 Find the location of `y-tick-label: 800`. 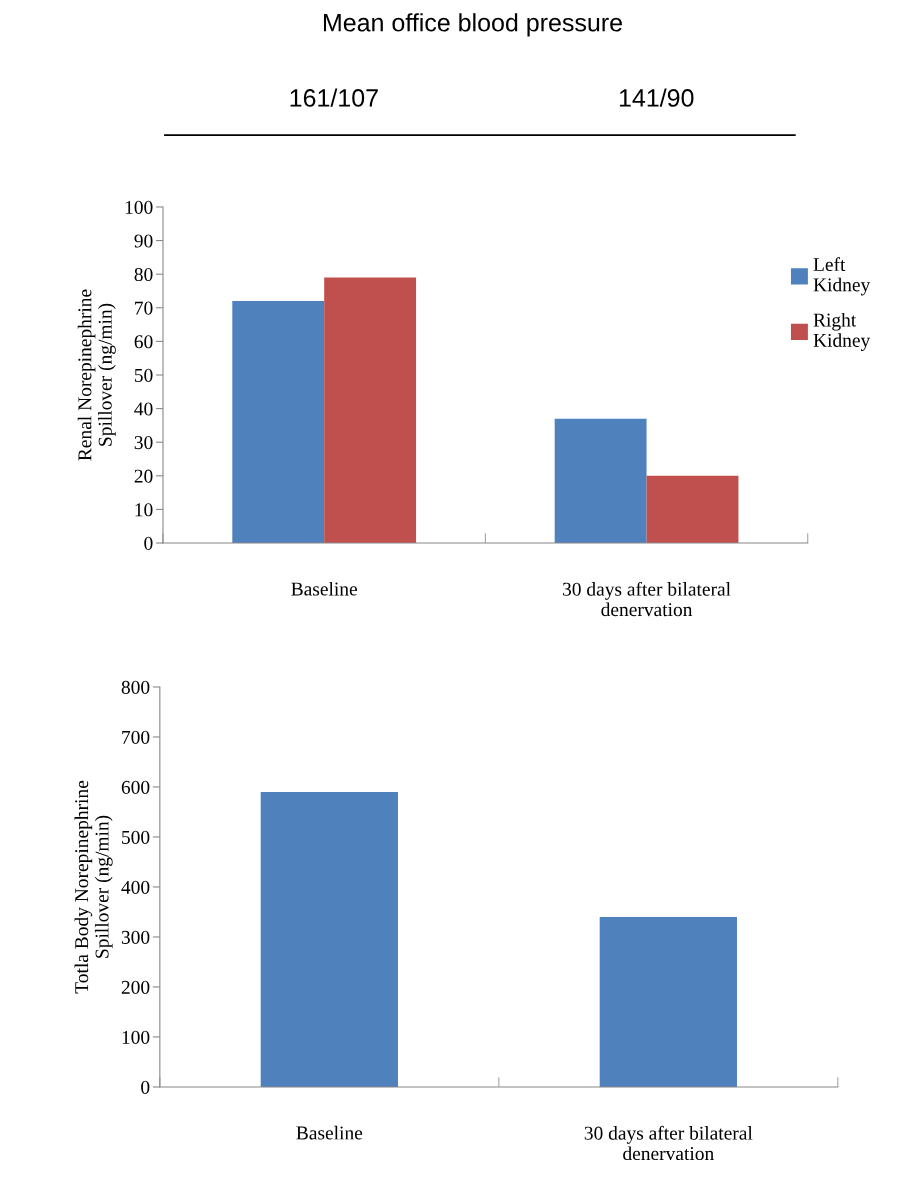

y-tick-label: 800 is located at coordinates (135, 687).